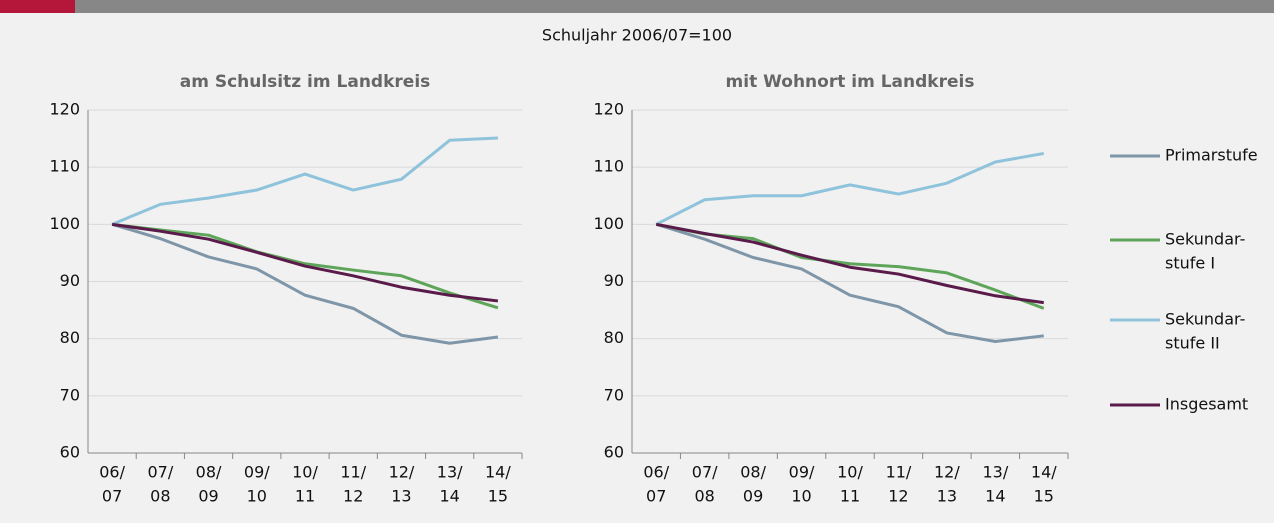  Describe the element at coordinates (305, 82) in the screenshot. I see `chart-title: am Schulsitz im Landkreis` at that location.